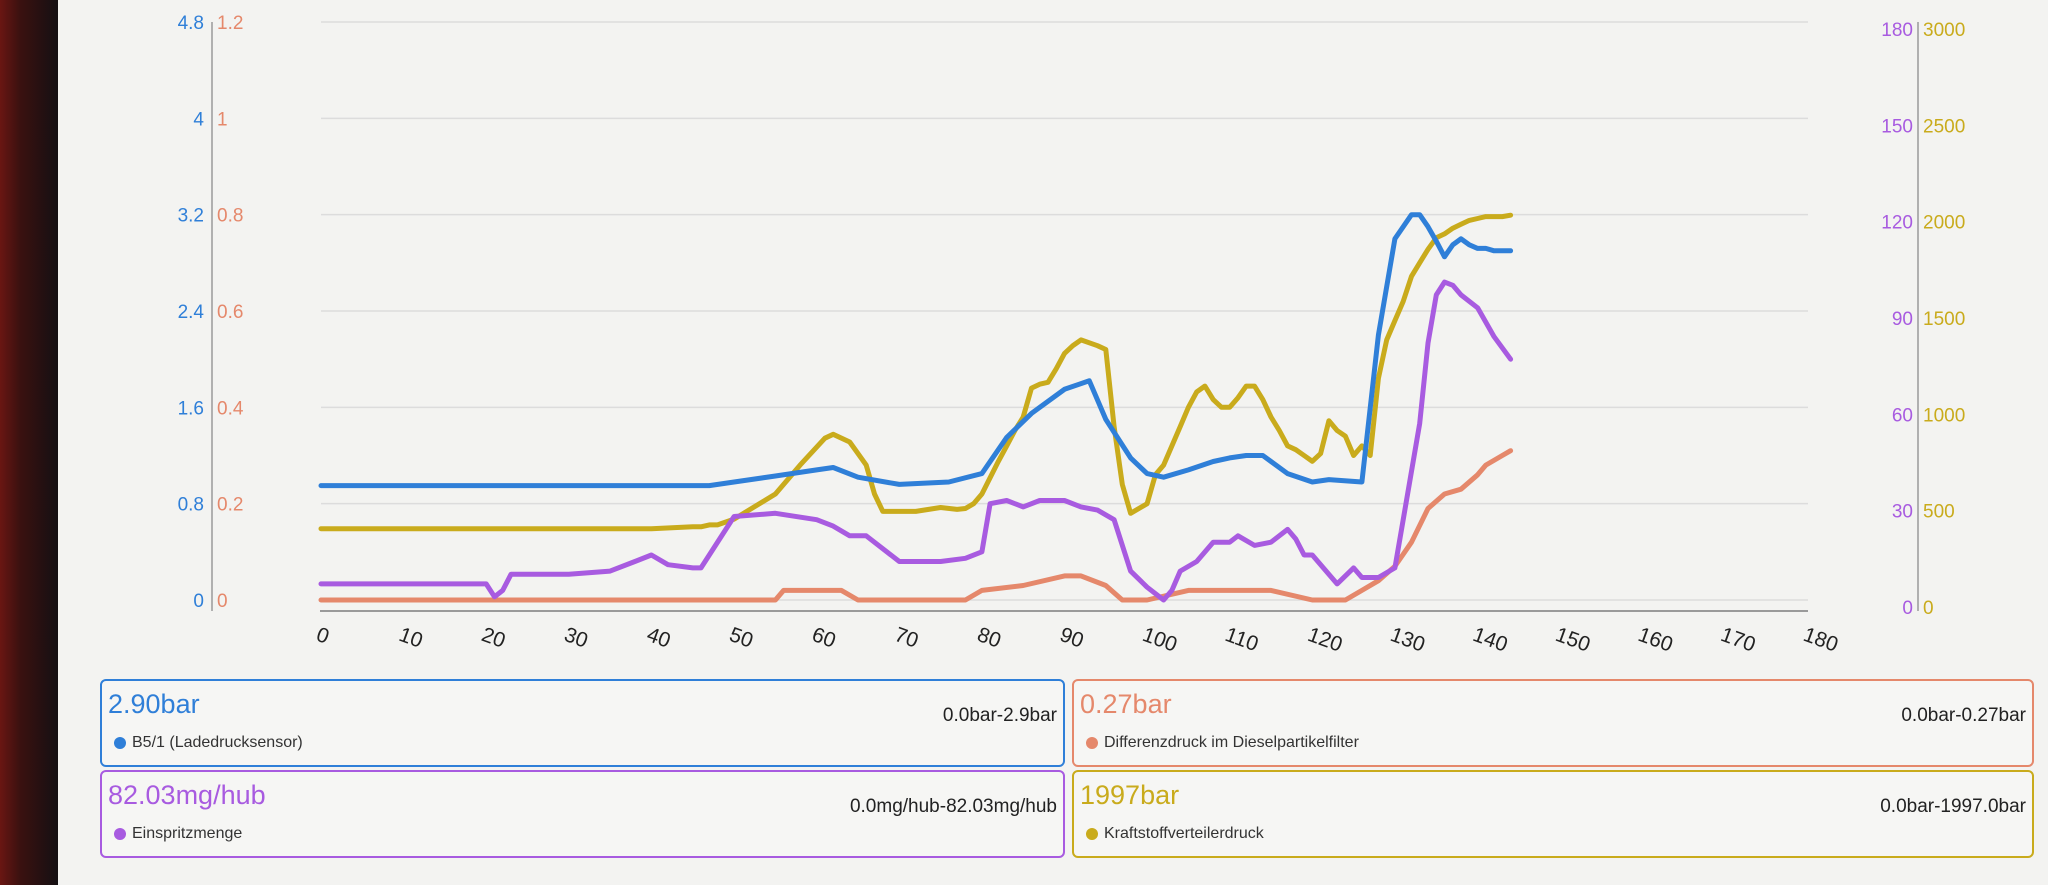  What do you see at coordinates (1241, 639) in the screenshot?
I see `x-tick-label: 110` at bounding box center [1241, 639].